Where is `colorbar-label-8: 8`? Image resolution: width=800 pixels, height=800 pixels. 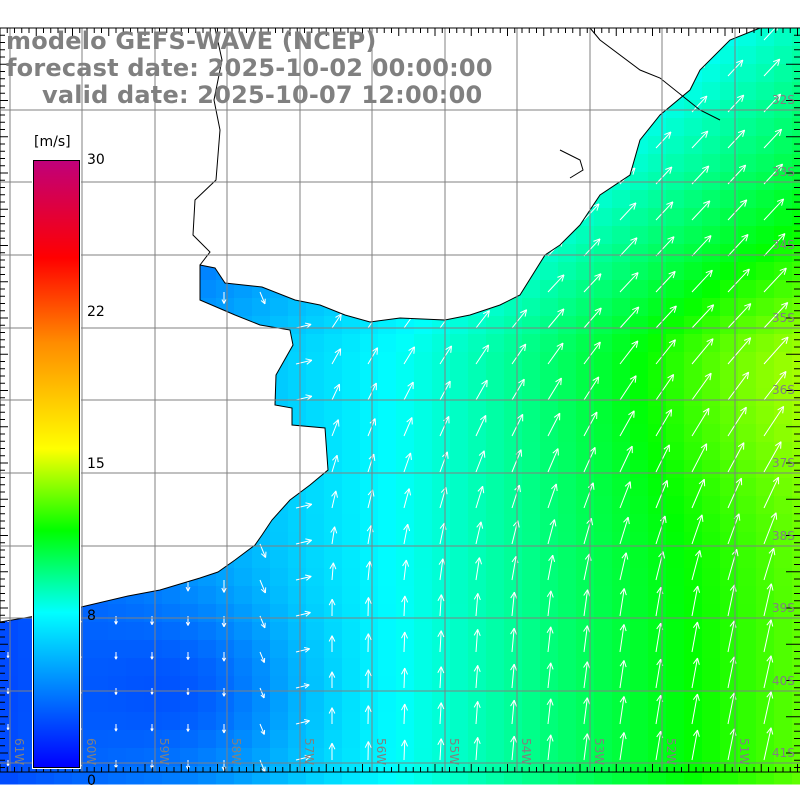
colorbar-label-8: 8 is located at coordinates (91, 616).